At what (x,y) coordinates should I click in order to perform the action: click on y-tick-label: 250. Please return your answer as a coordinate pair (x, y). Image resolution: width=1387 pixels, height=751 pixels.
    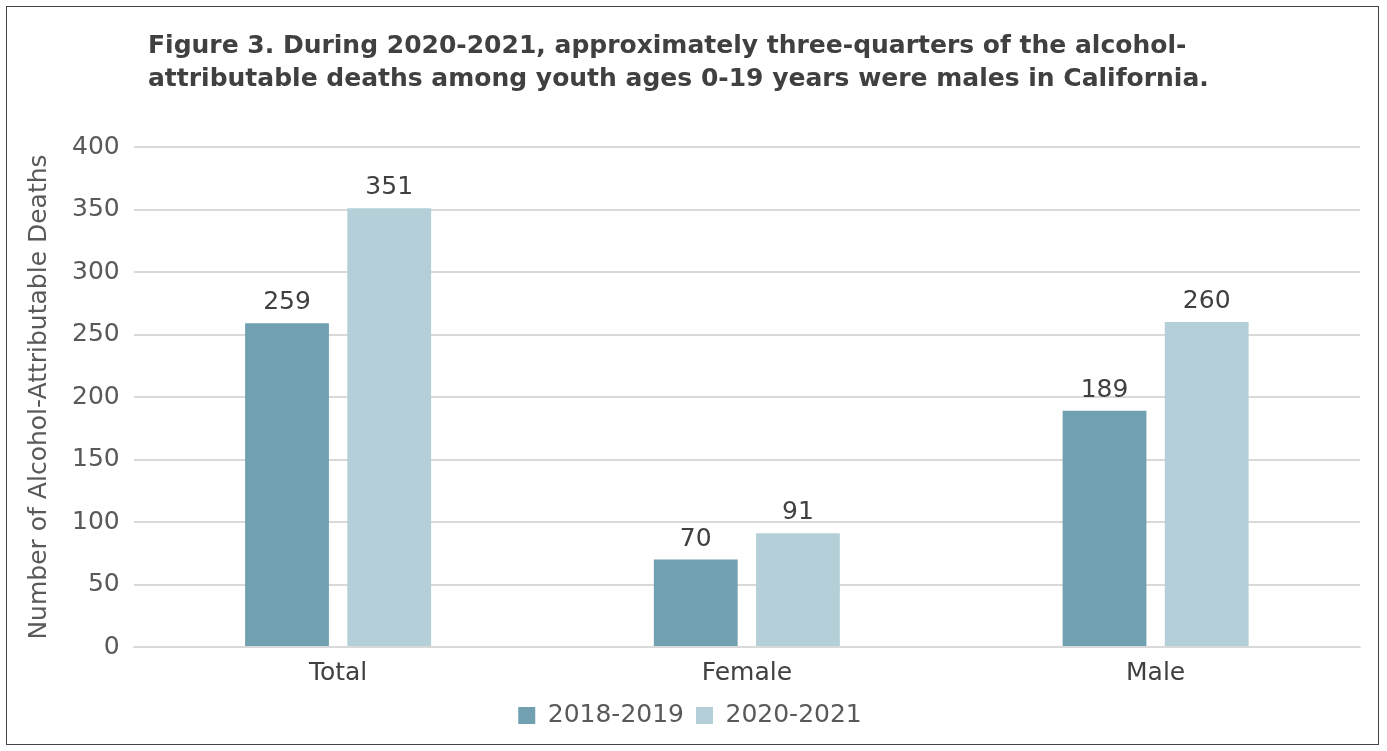
    Looking at the image, I should click on (96, 332).